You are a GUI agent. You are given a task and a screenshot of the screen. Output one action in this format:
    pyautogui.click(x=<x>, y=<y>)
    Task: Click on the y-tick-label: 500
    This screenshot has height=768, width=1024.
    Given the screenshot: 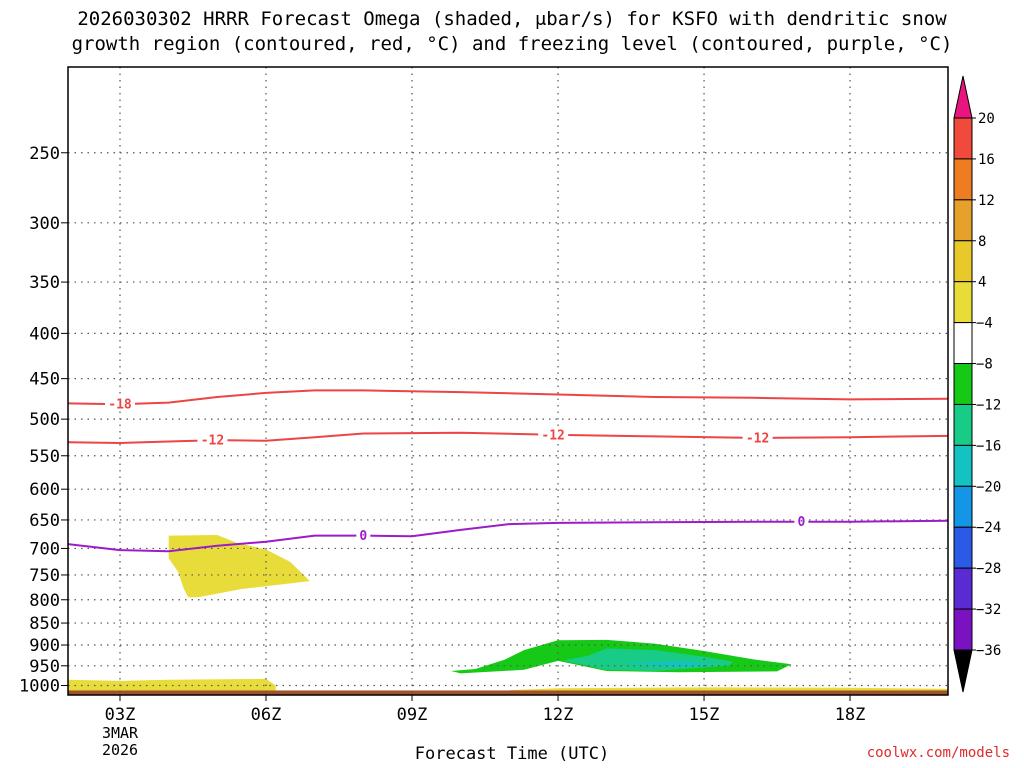 What is the action you would take?
    pyautogui.click(x=44, y=420)
    